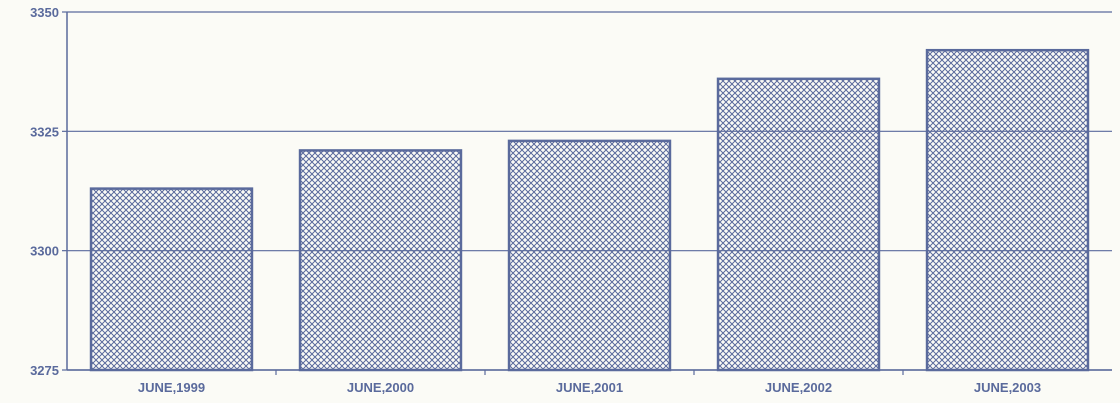 The image size is (1120, 403). I want to click on y-tick-label: 3300, so click(44, 251).